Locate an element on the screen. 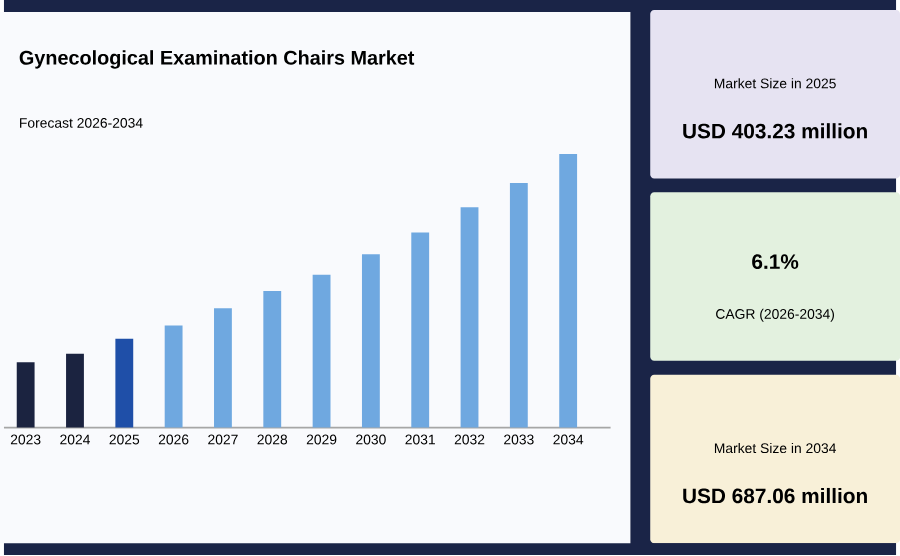 This screenshot has height=556, width=900. text: USD 687.06 million is located at coordinates (775, 496).